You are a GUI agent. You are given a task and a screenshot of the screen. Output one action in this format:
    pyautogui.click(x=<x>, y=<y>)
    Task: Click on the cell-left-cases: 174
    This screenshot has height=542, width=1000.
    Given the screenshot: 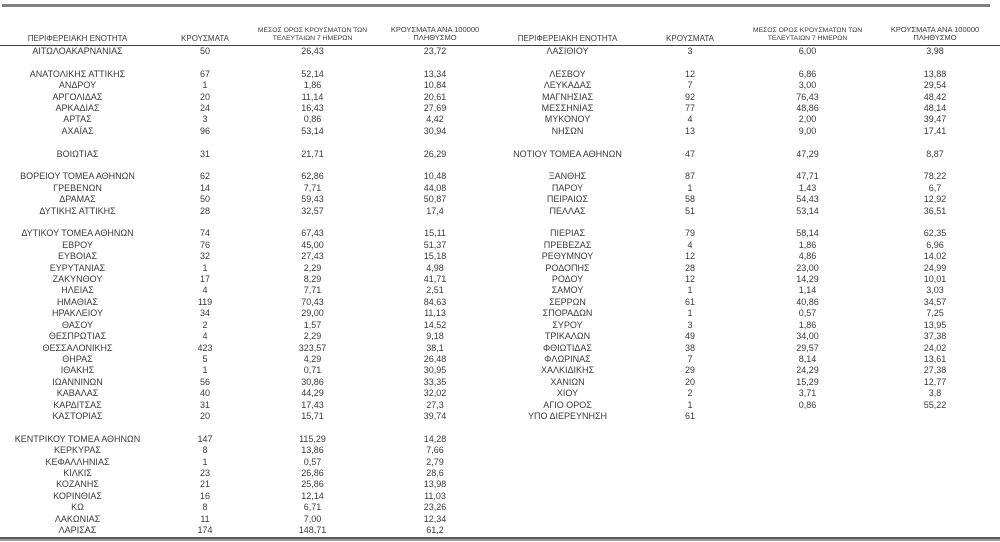 What is the action you would take?
    pyautogui.click(x=205, y=529)
    